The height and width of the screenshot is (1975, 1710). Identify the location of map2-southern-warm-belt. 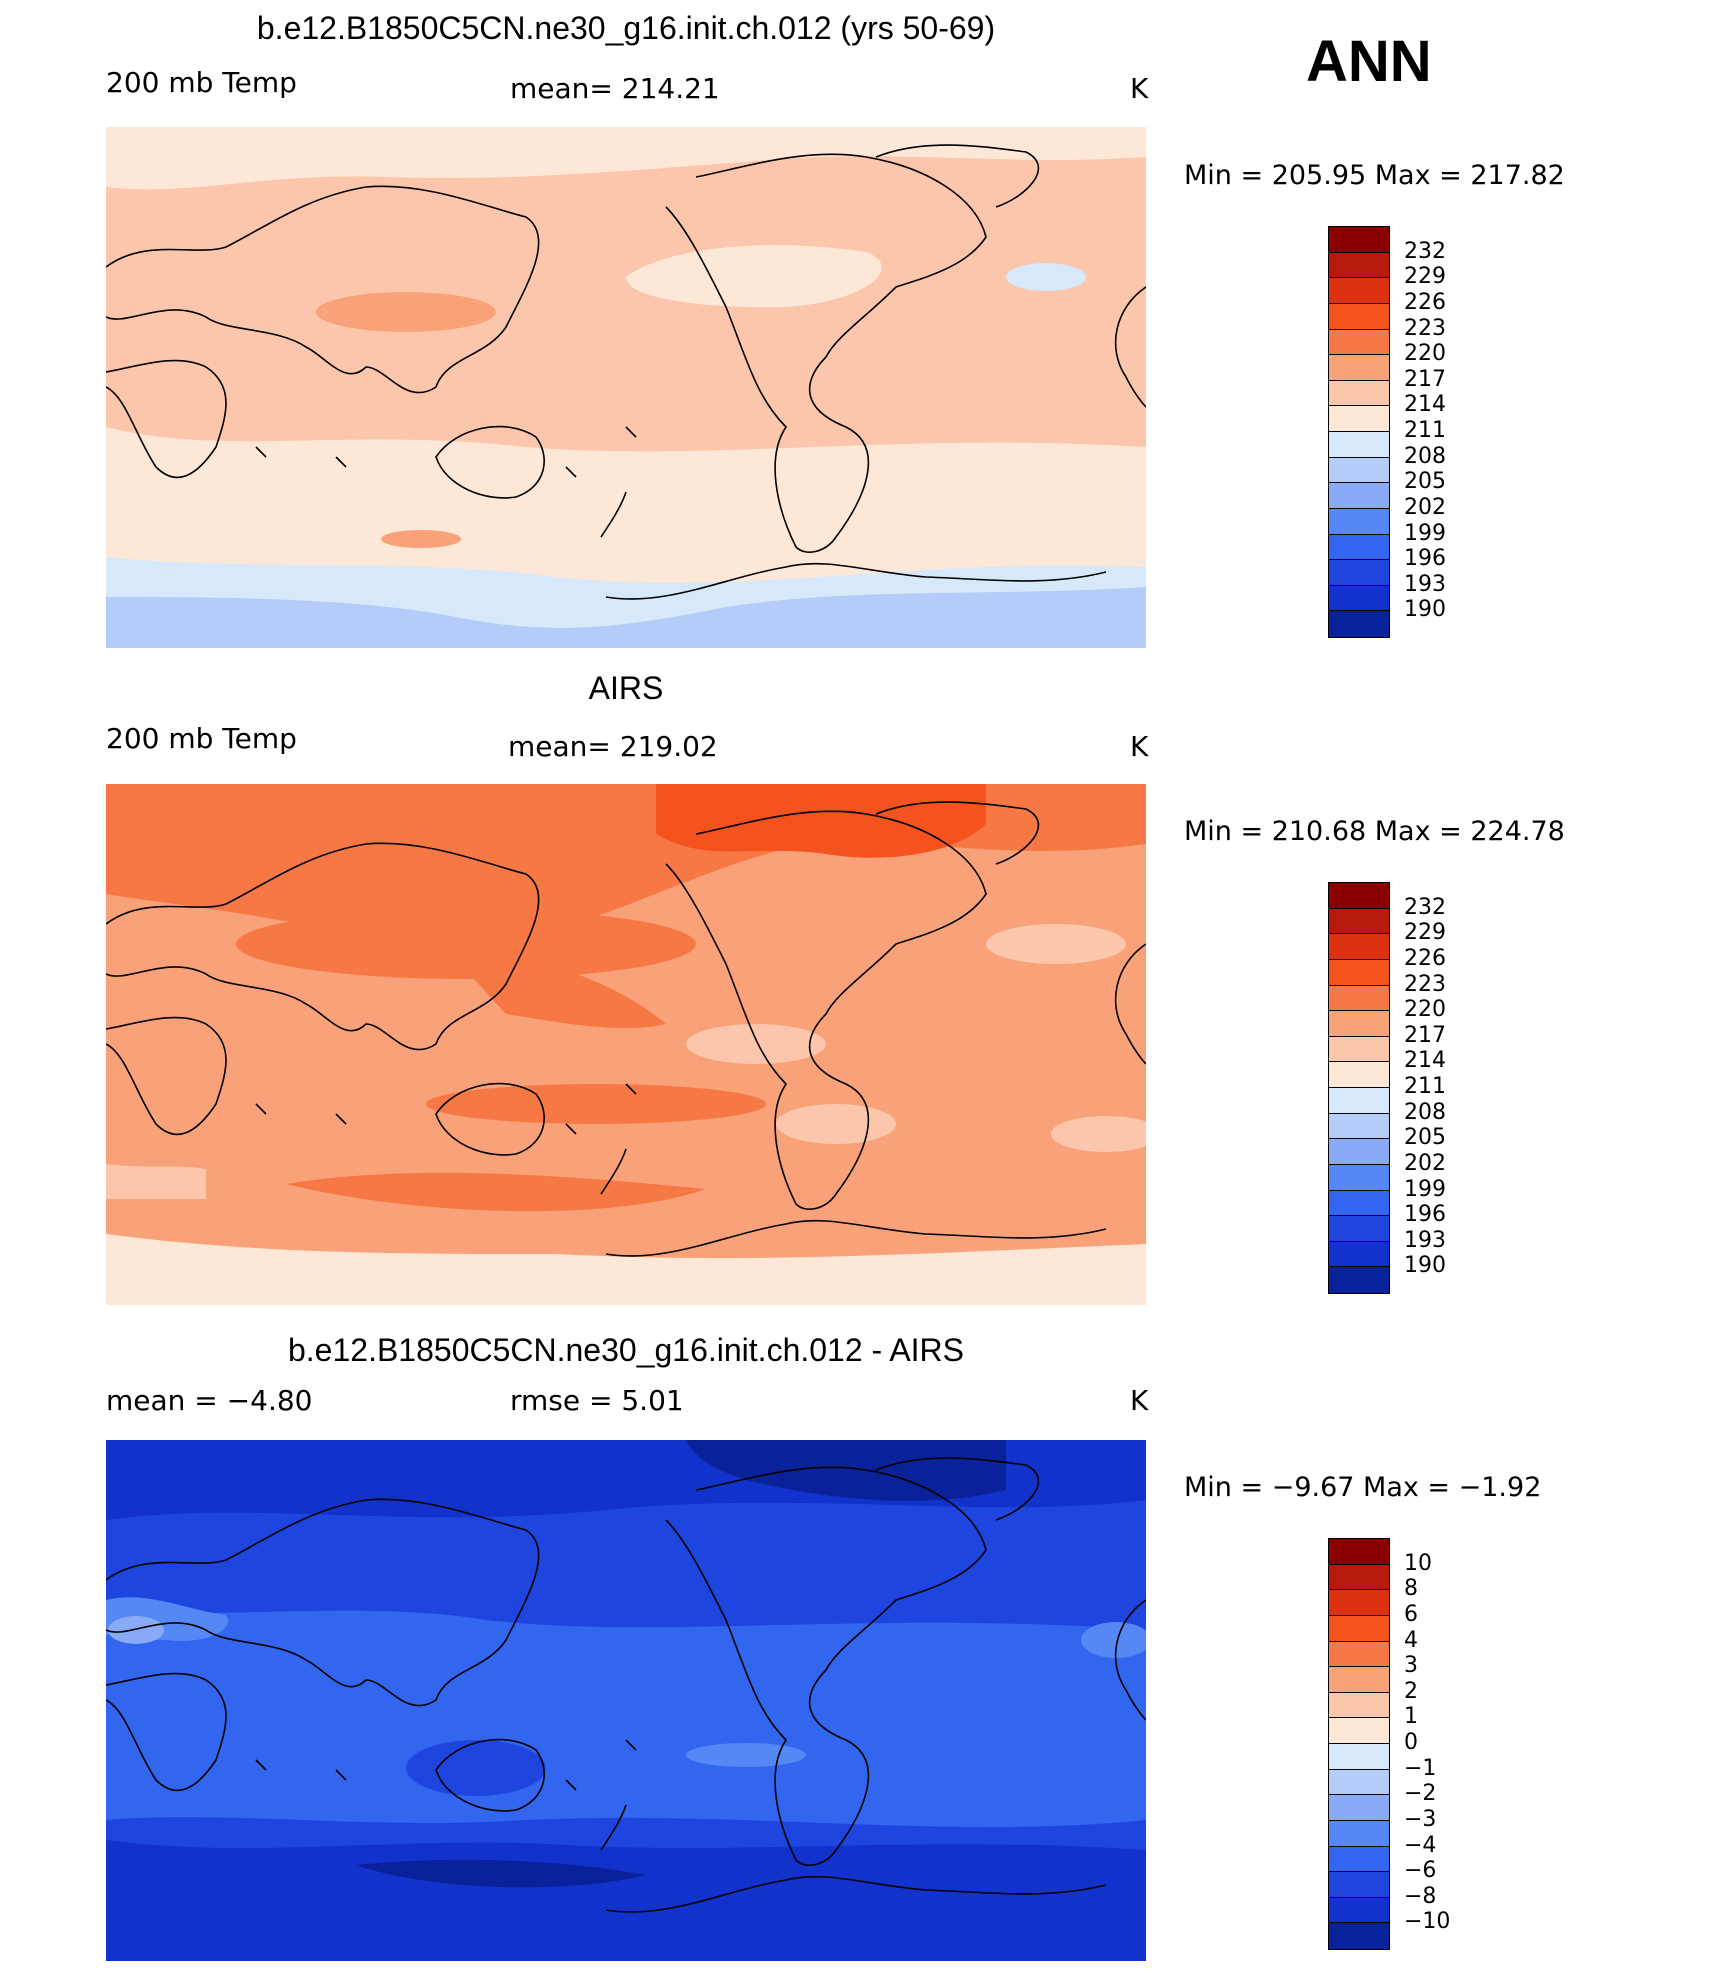
(496, 1192).